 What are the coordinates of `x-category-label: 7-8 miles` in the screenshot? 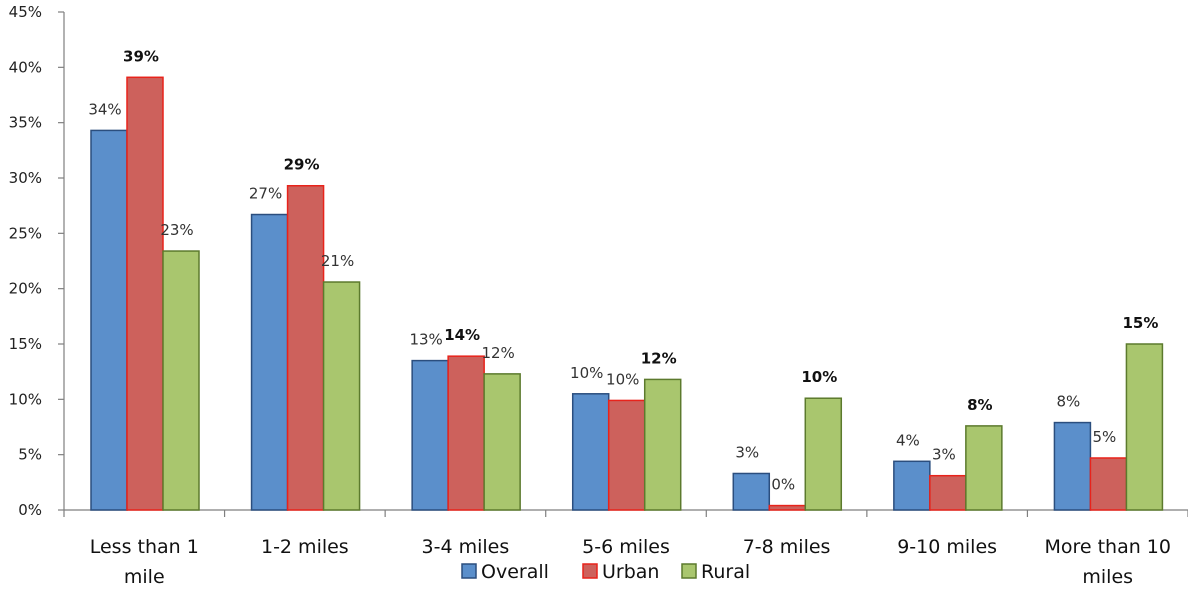 It's located at (787, 547).